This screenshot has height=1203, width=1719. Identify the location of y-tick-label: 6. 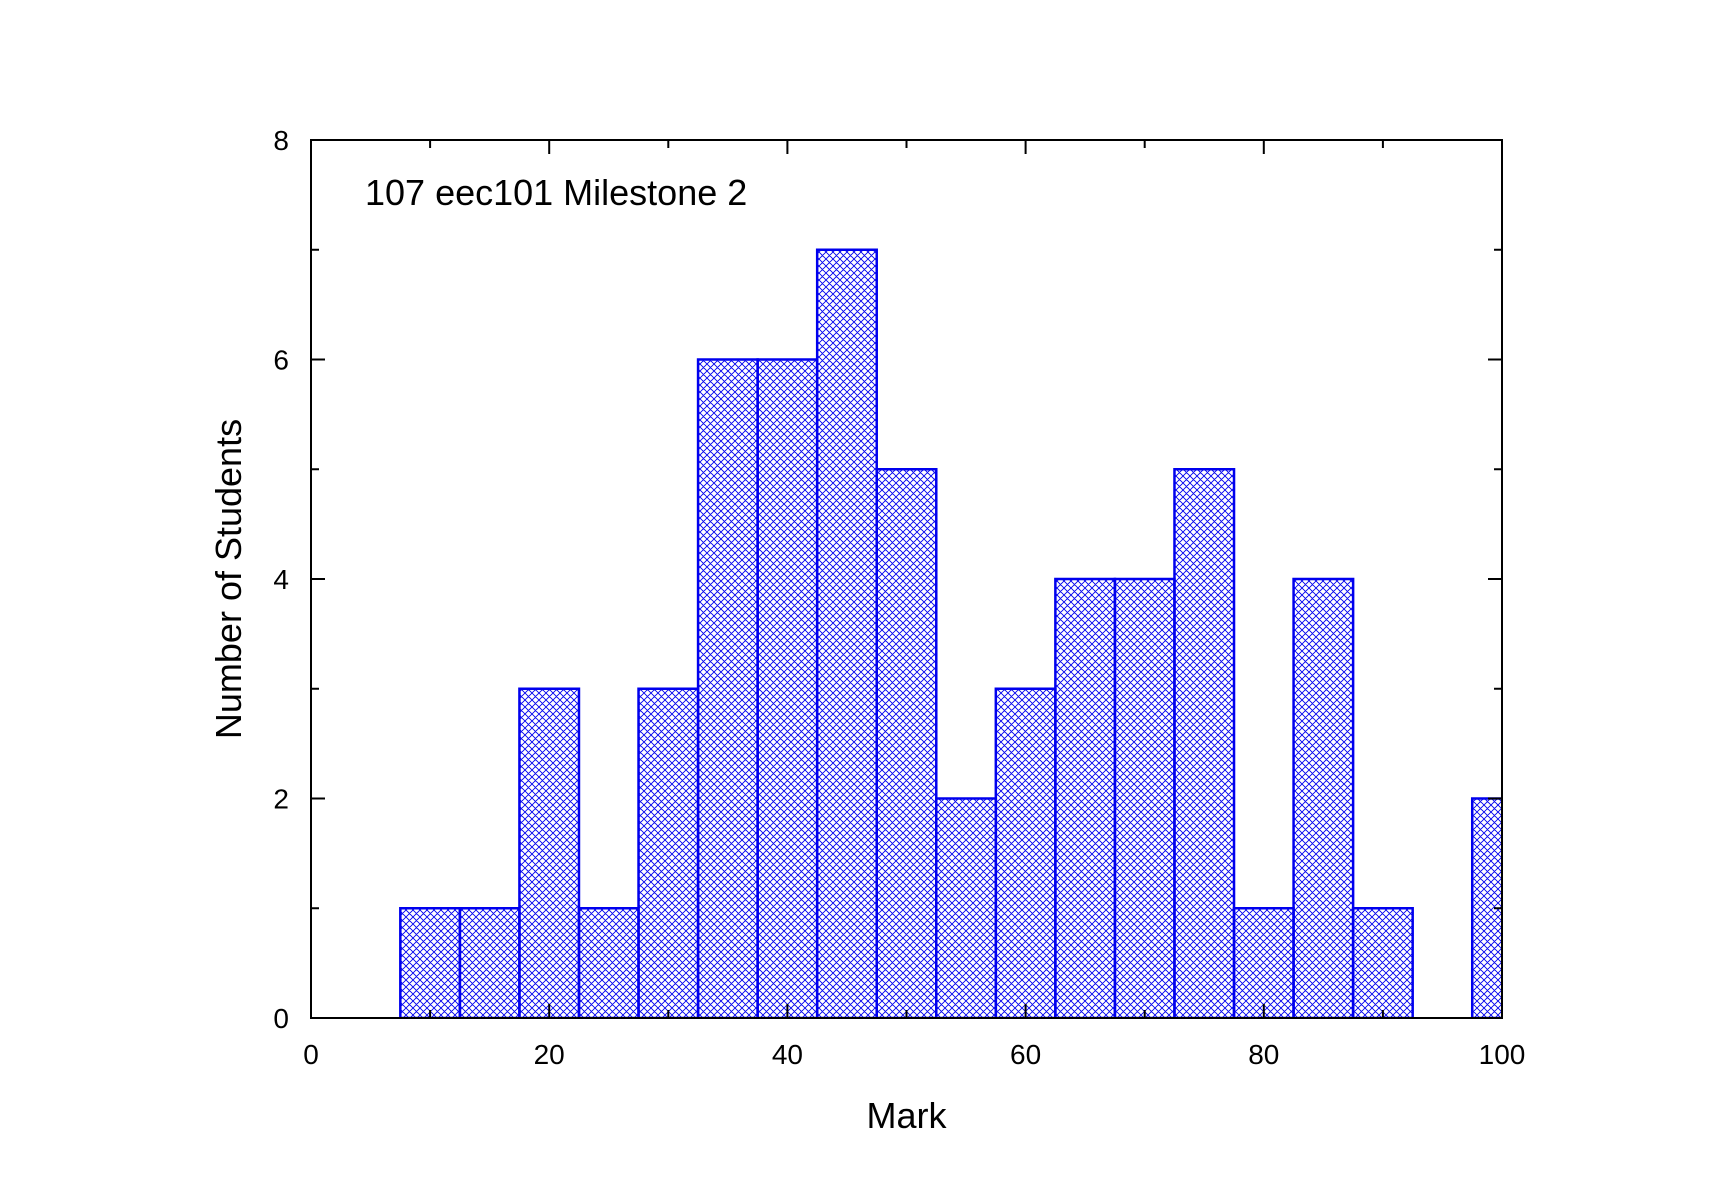
(281, 360).